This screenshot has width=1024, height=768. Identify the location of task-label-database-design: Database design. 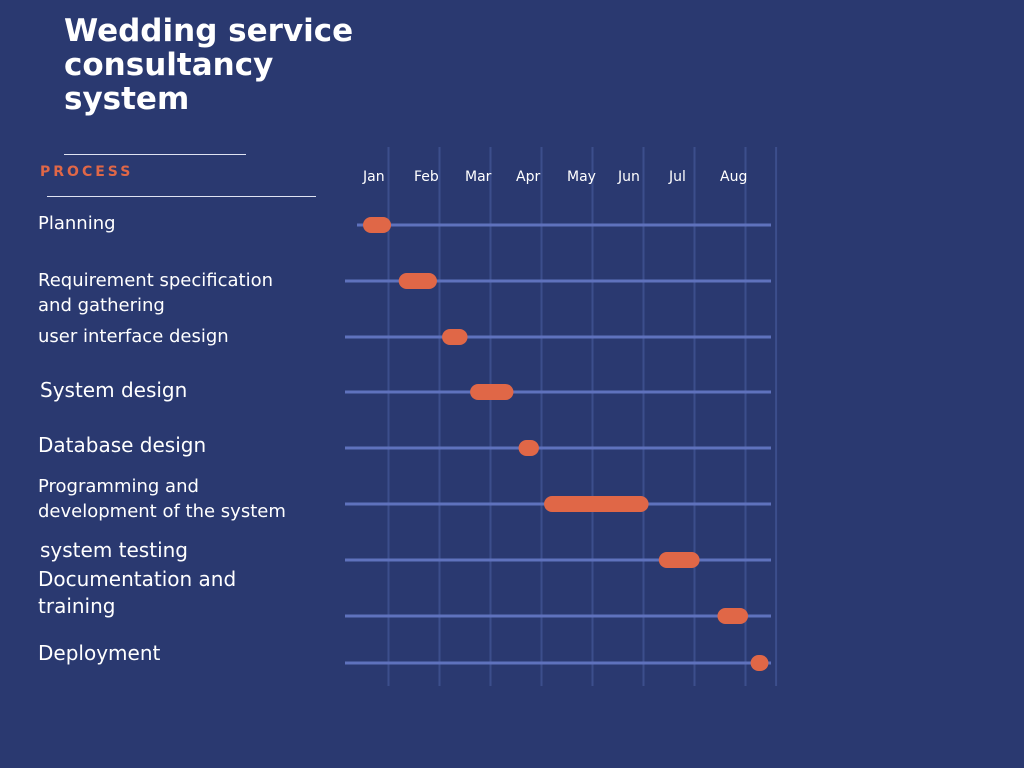
(122, 445).